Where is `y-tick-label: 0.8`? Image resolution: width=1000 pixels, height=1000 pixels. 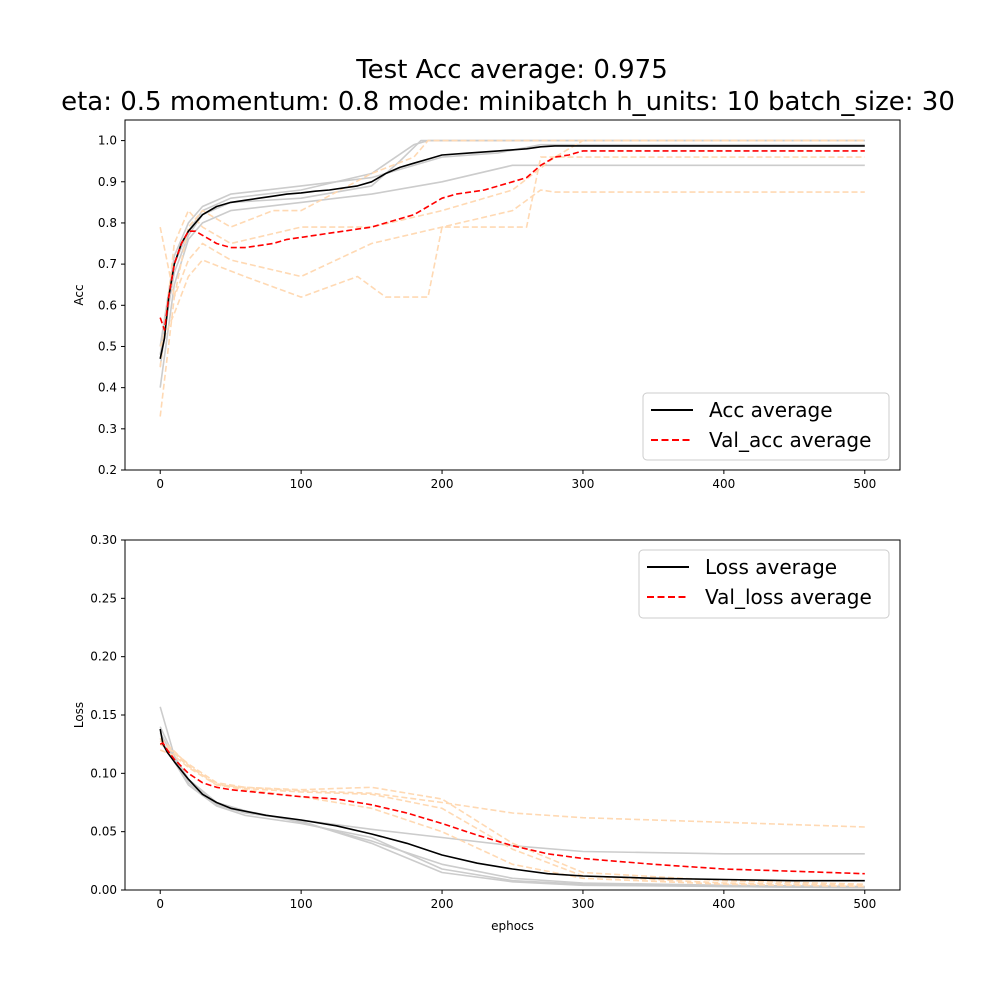
y-tick-label: 0.8 is located at coordinates (107, 223).